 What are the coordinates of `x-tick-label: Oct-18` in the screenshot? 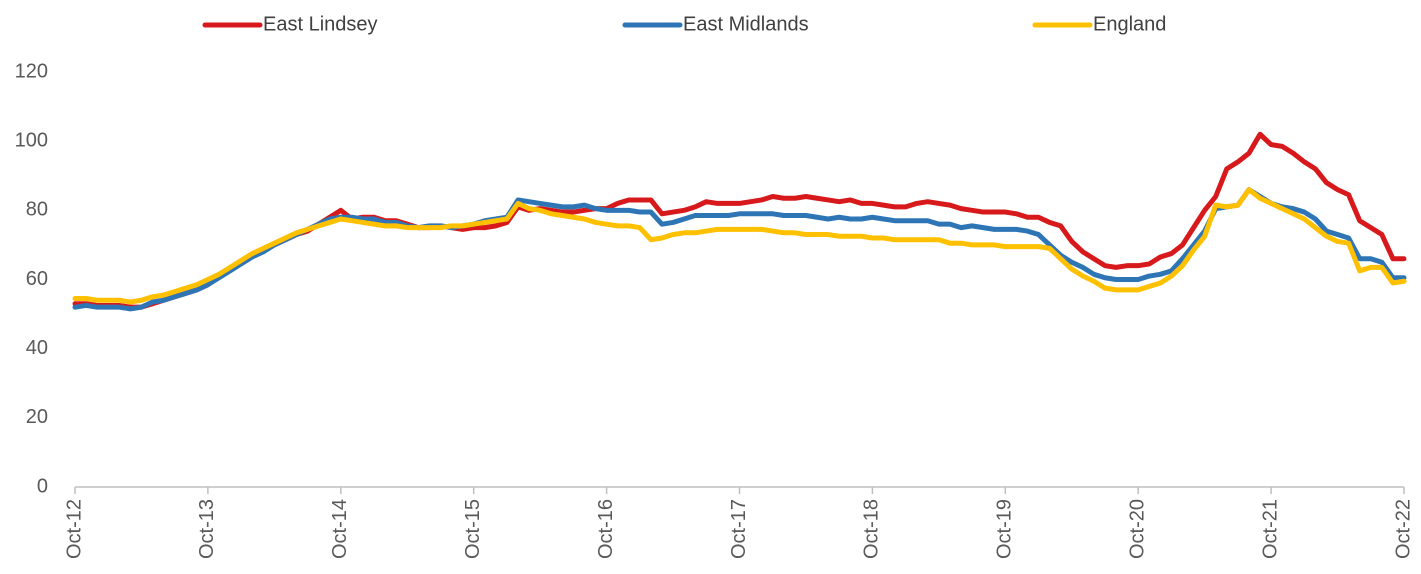 It's located at (872, 529).